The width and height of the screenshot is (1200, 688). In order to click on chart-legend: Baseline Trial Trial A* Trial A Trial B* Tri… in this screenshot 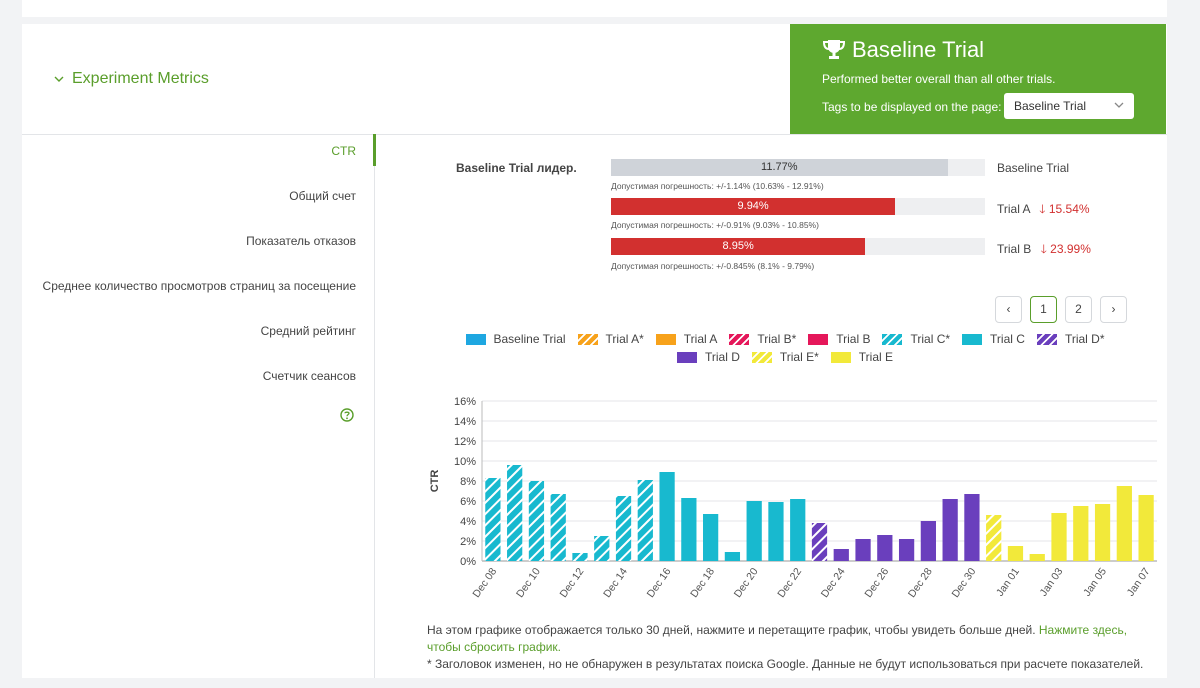, I will do `click(785, 350)`.